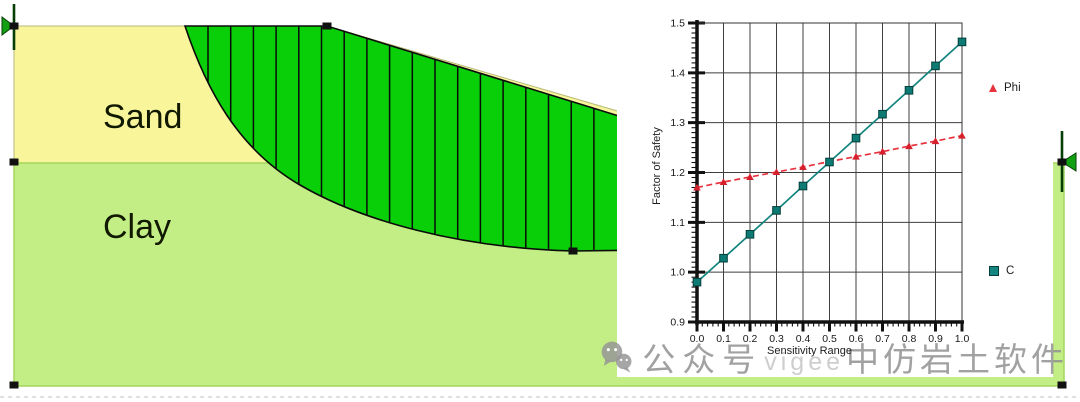 Image resolution: width=1080 pixels, height=402 pixels. Describe the element at coordinates (702, 359) in the screenshot. I see `watermark-prefix: 公众号` at that location.